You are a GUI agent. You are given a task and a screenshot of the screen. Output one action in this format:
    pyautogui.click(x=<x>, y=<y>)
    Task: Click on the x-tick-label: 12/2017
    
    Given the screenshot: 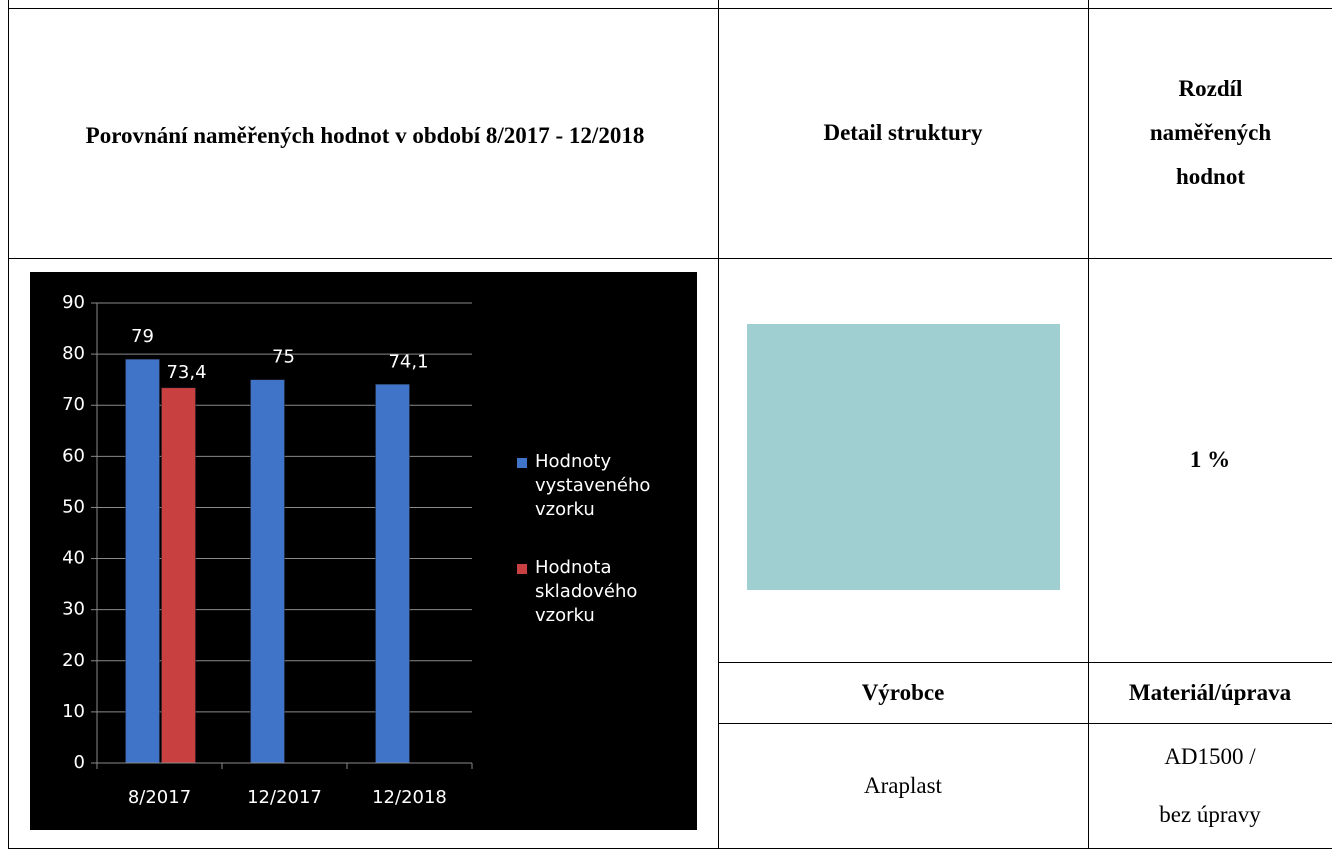 What is the action you would take?
    pyautogui.click(x=284, y=797)
    